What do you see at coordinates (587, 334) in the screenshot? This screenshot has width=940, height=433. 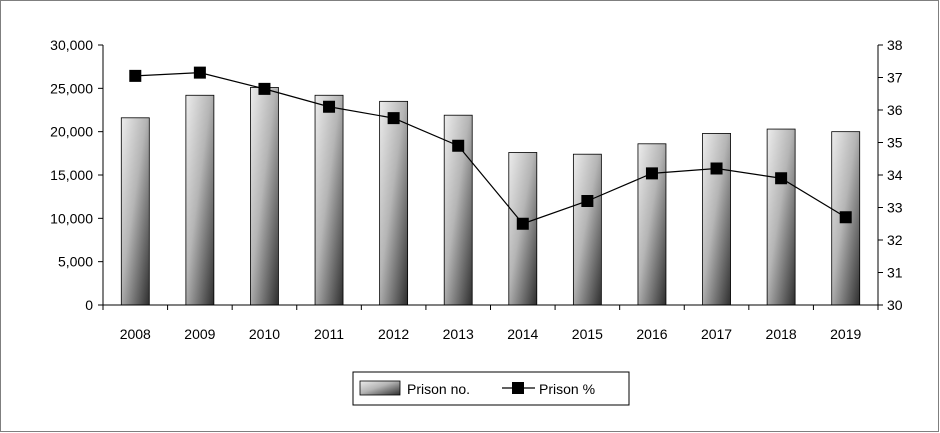 I see `x-tick-label: 2015` at bounding box center [587, 334].